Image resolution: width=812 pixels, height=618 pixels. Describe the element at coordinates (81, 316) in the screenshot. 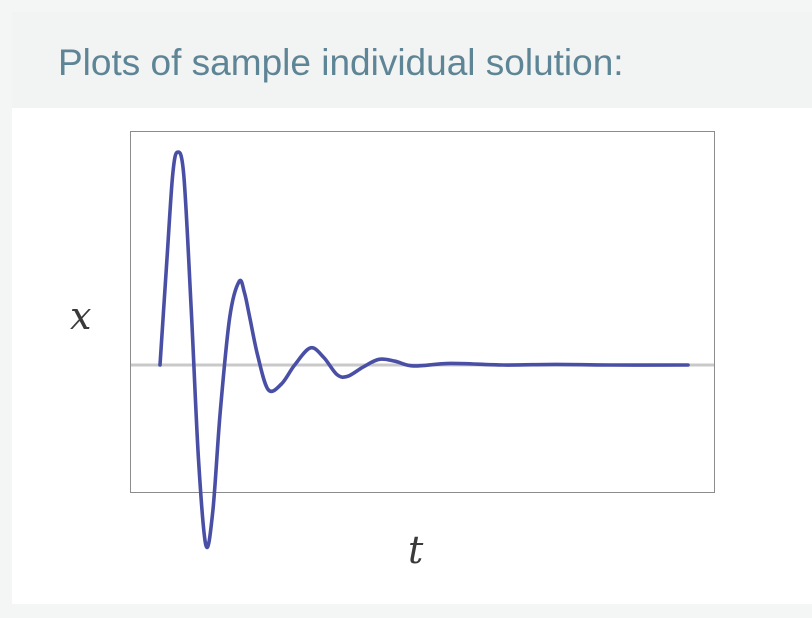

I see `y-axis-label: x` at that location.